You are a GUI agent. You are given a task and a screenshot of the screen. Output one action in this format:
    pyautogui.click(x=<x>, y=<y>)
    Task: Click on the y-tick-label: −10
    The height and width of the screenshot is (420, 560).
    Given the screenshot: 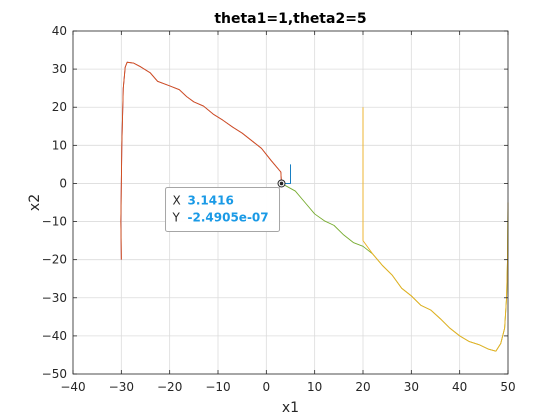 What is the action you would take?
    pyautogui.click(x=54, y=222)
    